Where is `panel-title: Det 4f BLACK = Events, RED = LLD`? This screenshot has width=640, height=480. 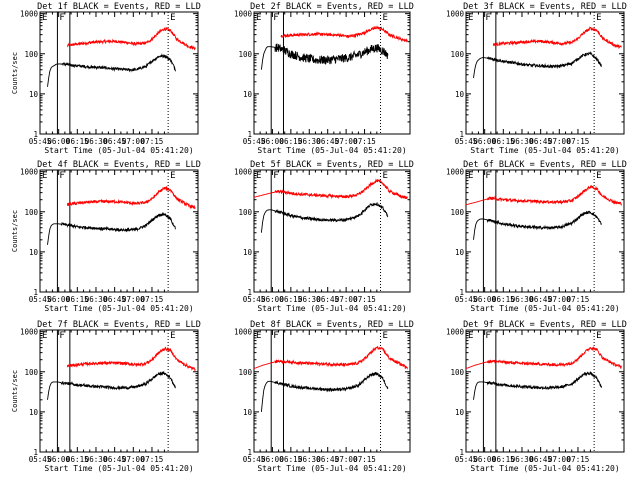 panel-title: Det 4f BLACK = Events, RED = LLD is located at coordinates (119, 165).